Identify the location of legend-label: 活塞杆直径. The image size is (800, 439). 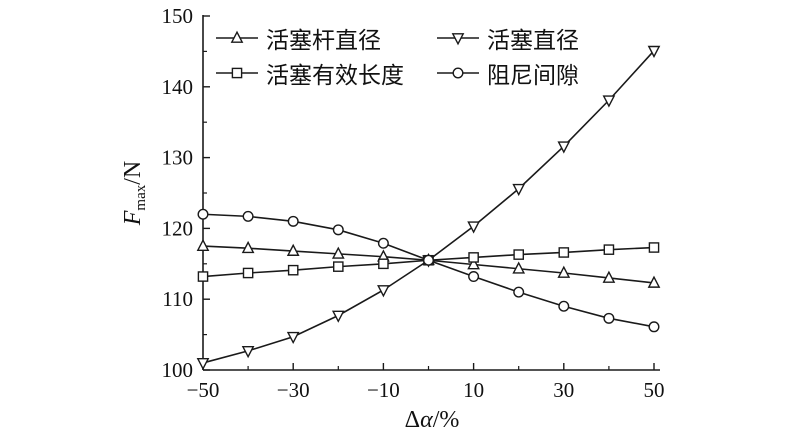
(323, 41).